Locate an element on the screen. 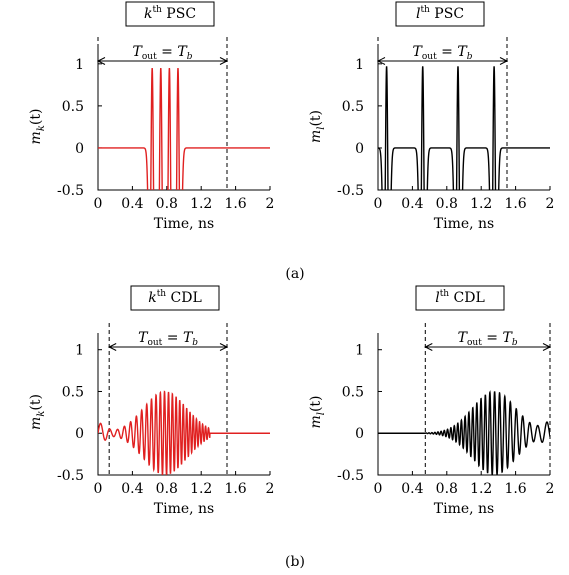  chart-title: lth PSC is located at coordinates (440, 13).